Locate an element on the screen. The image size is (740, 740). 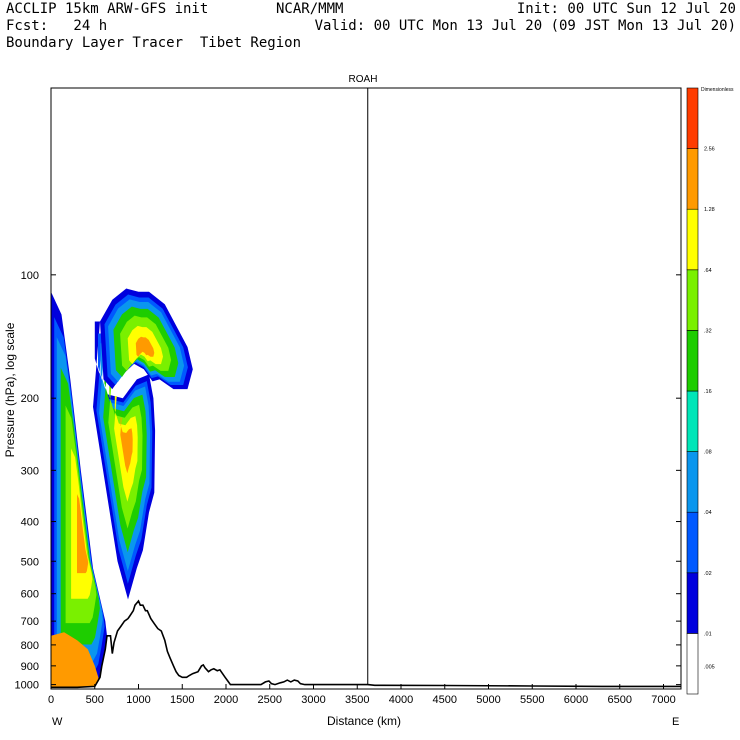
x-tick-label: 4000 is located at coordinates (401, 700).